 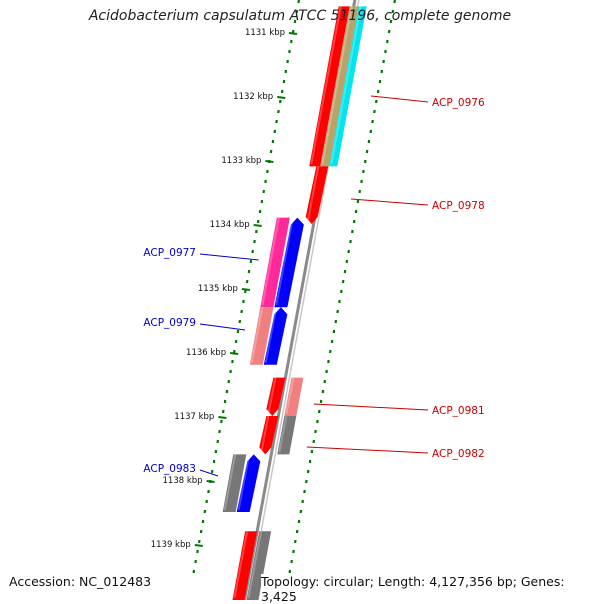 I want to click on gene-feature-g12, so click(x=286, y=435).